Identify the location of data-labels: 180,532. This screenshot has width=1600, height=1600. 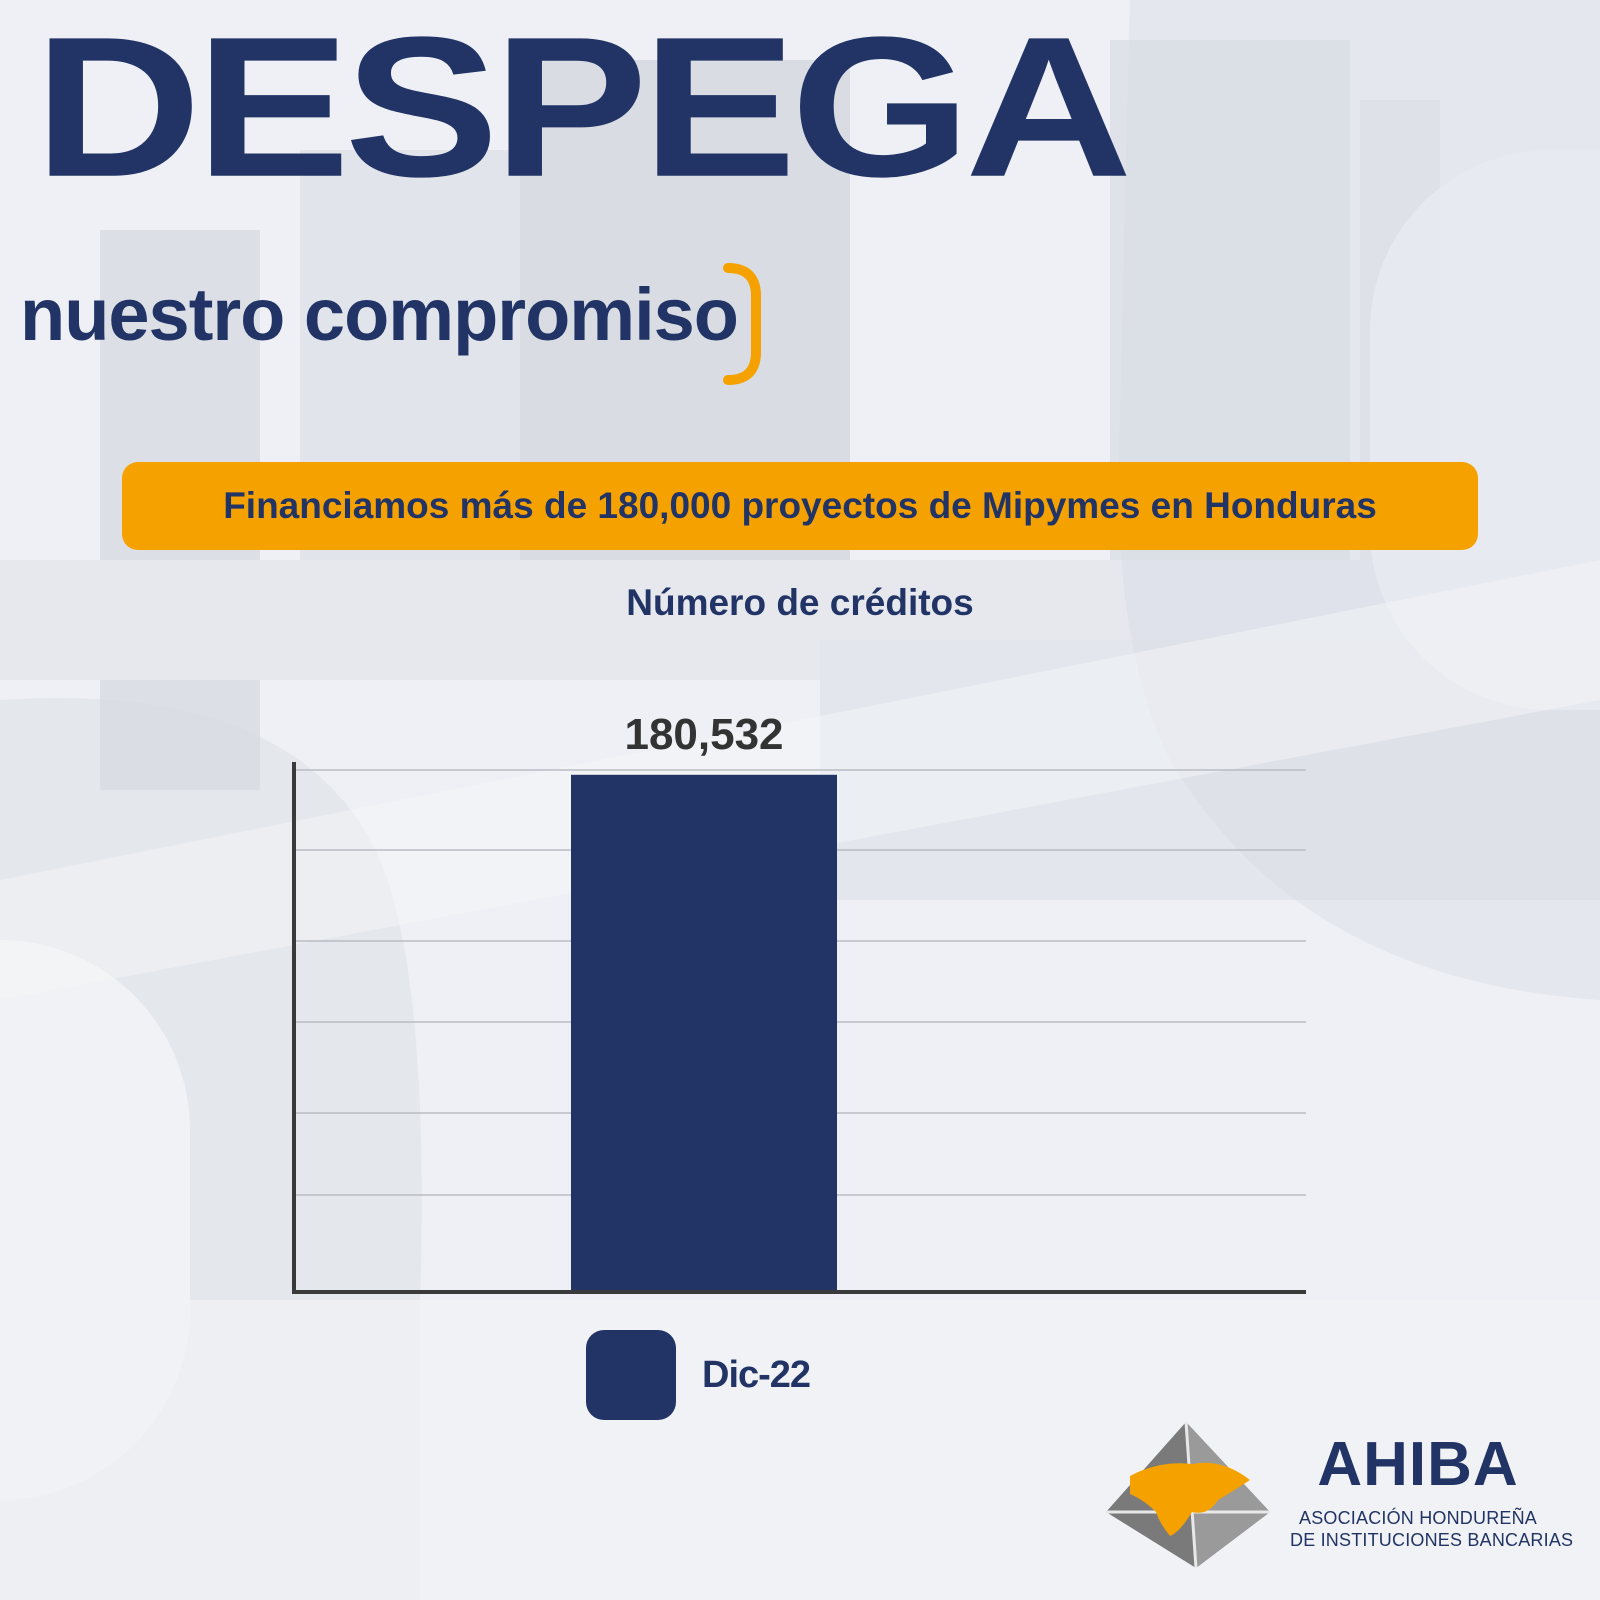
(703, 734).